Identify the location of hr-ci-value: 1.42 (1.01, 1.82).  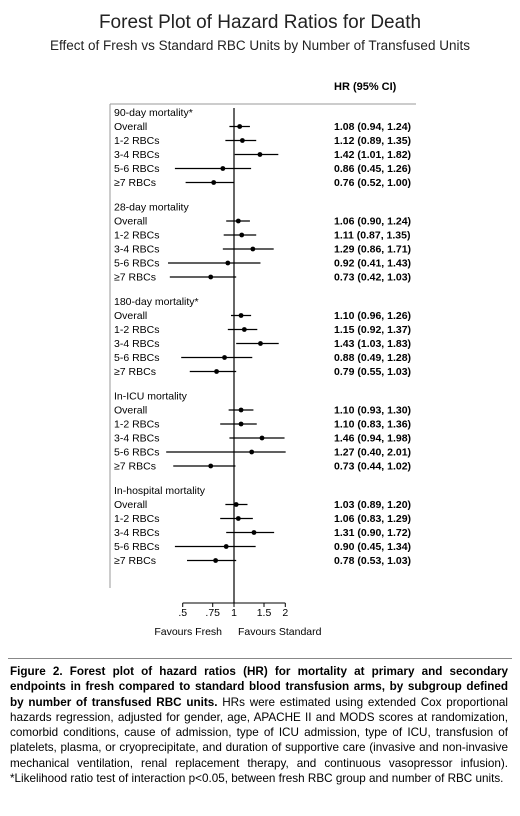
(372, 155).